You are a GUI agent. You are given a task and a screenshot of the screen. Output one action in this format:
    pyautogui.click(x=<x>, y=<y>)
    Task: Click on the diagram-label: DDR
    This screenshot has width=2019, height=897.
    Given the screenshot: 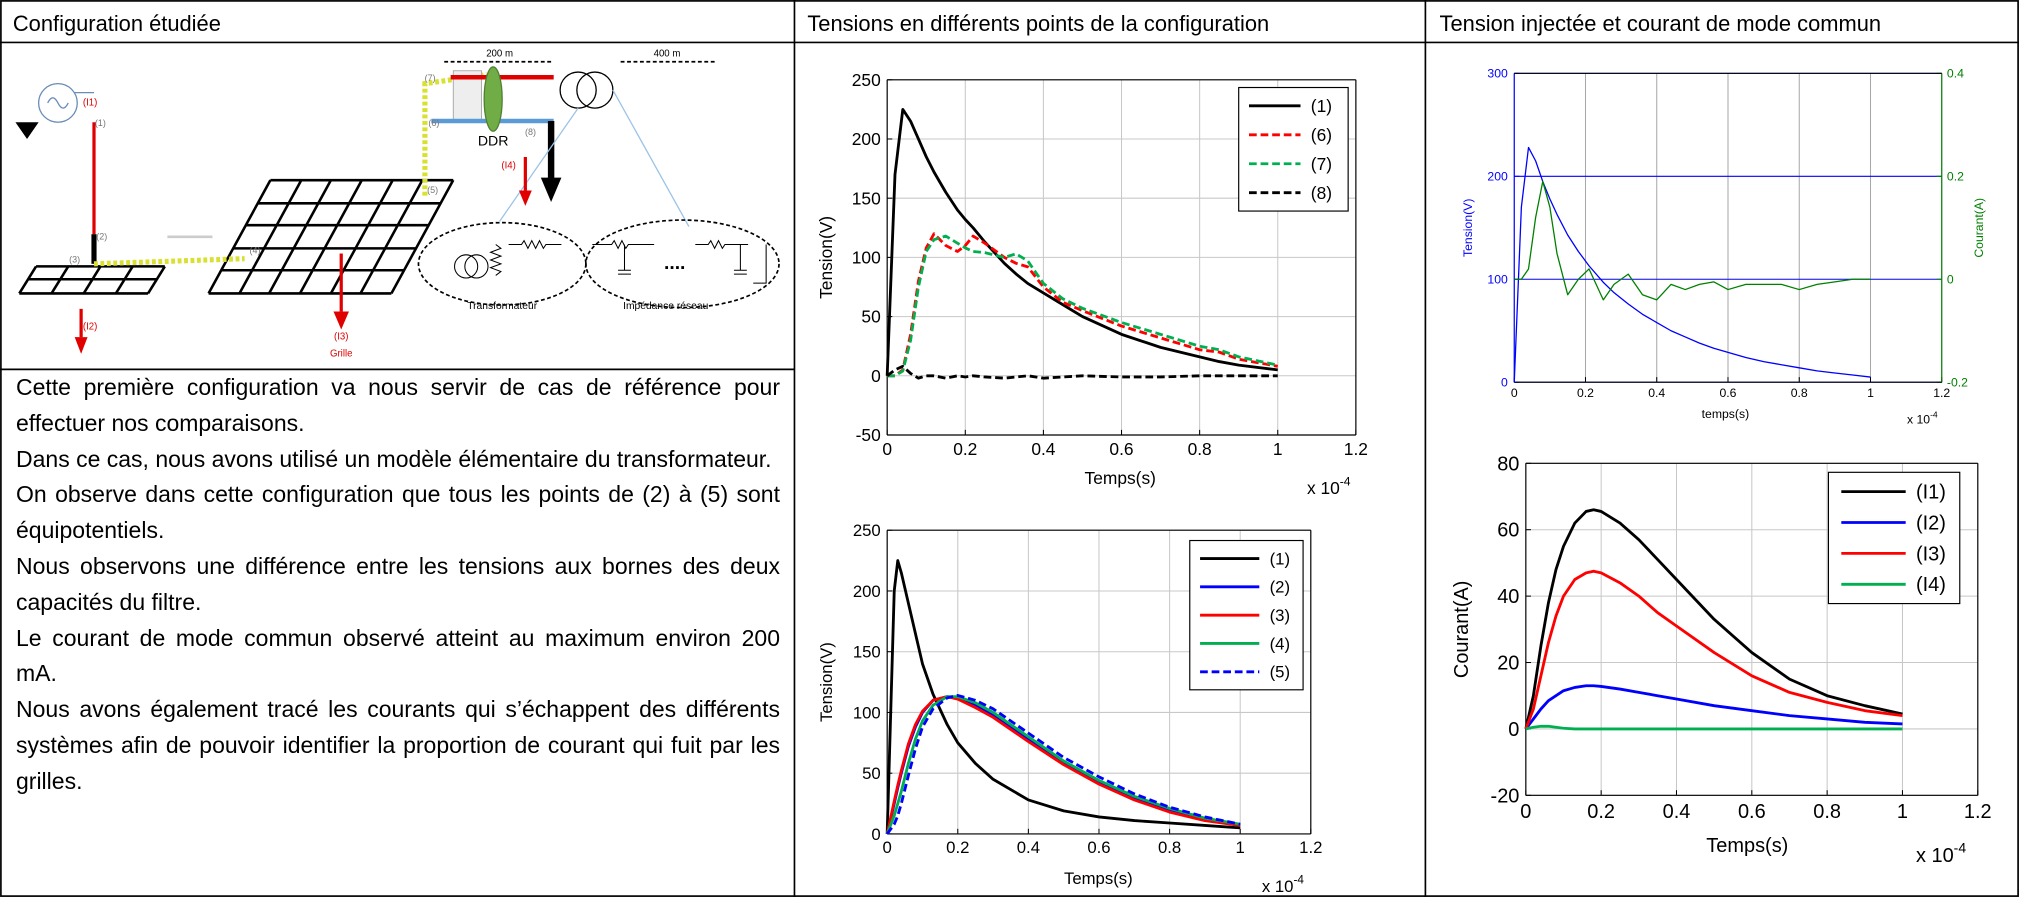 What is the action you would take?
    pyautogui.click(x=493, y=141)
    